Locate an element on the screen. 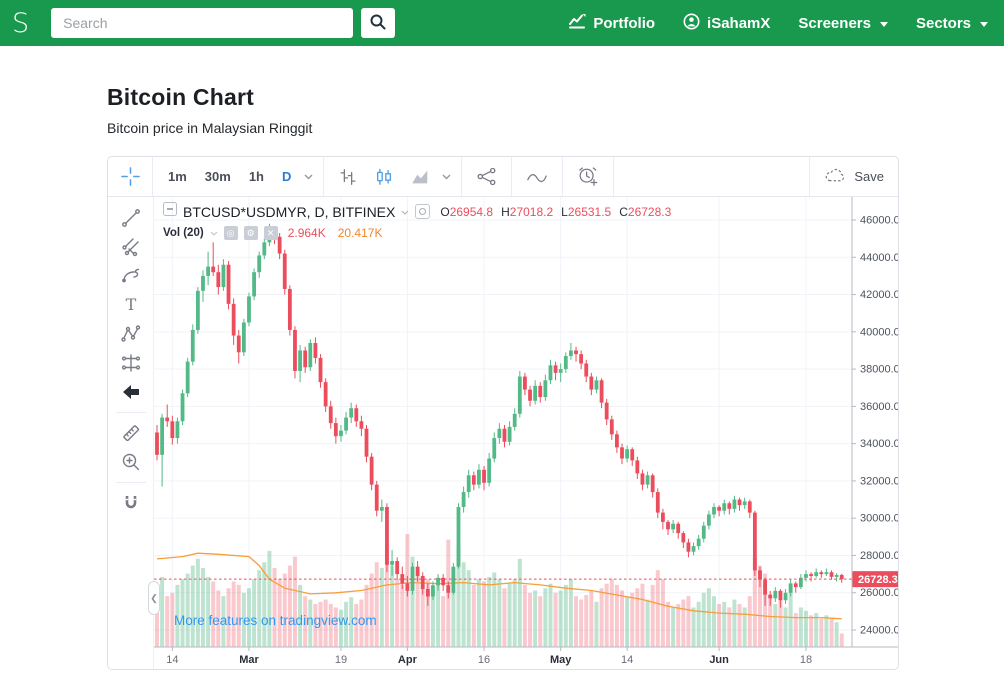  interval-1m-button: 1m is located at coordinates (177, 176).